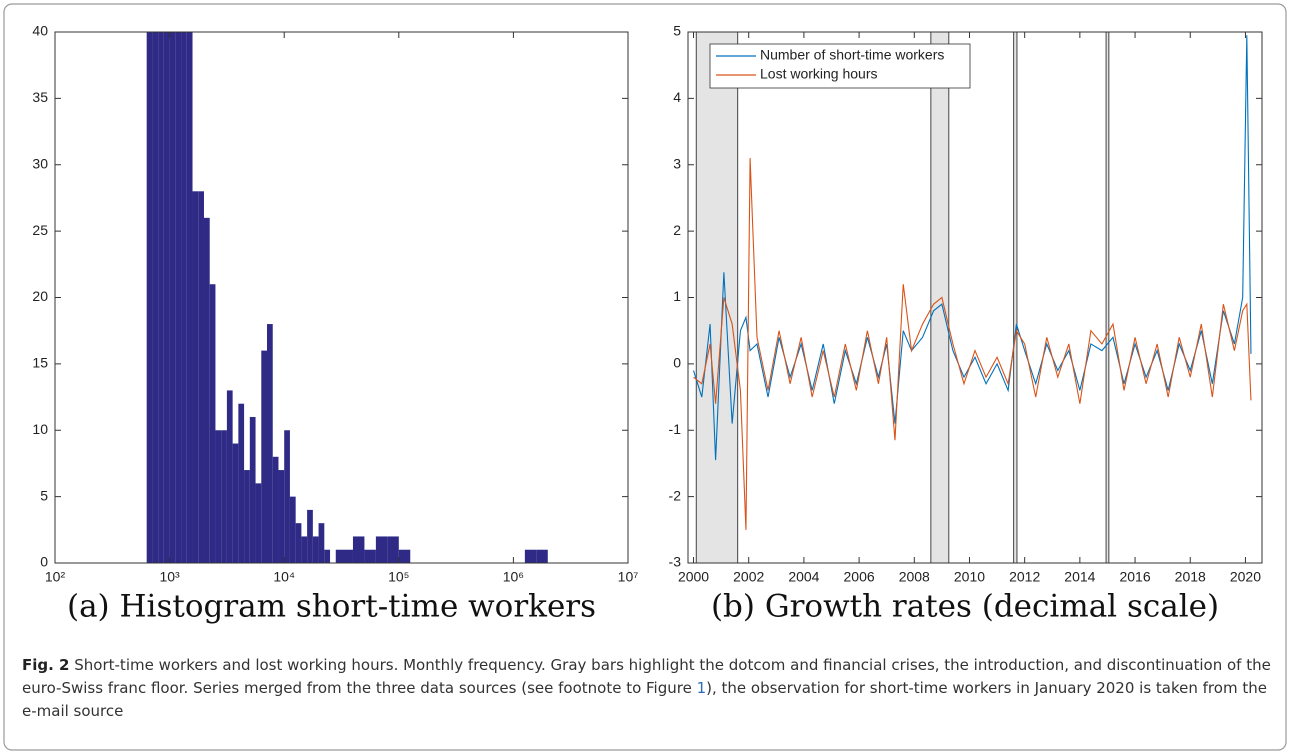  I want to click on x-tick-label: 2014, so click(1079, 577).